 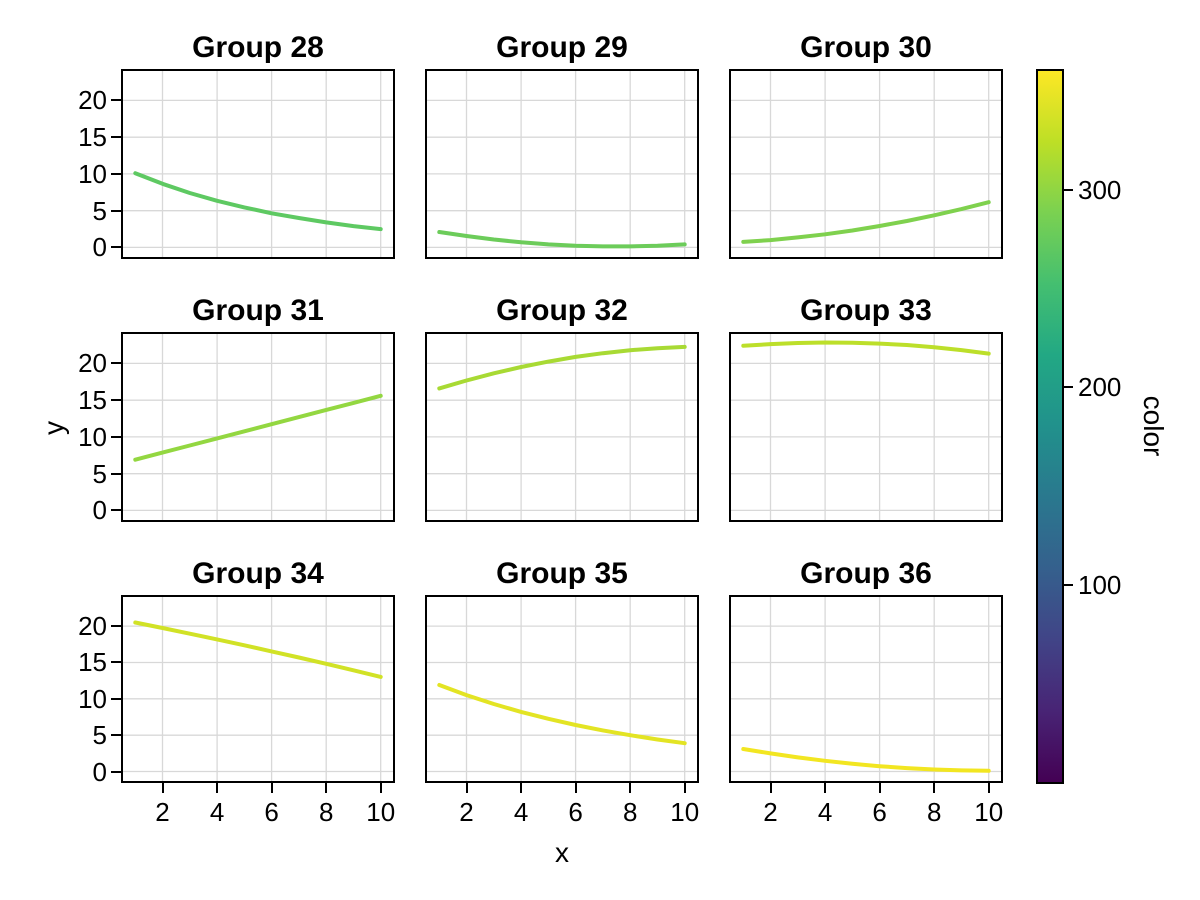 What do you see at coordinates (1100, 387) in the screenshot?
I see `colorbar-tick-label: 200` at bounding box center [1100, 387].